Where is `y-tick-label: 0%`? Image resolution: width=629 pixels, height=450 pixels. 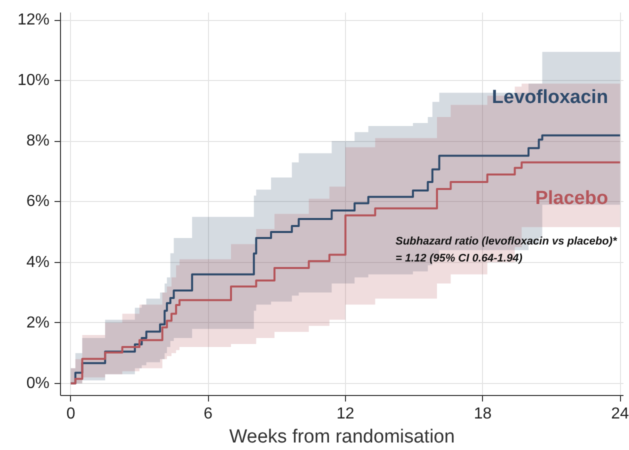
y-tick-label: 0% is located at coordinates (38, 383).